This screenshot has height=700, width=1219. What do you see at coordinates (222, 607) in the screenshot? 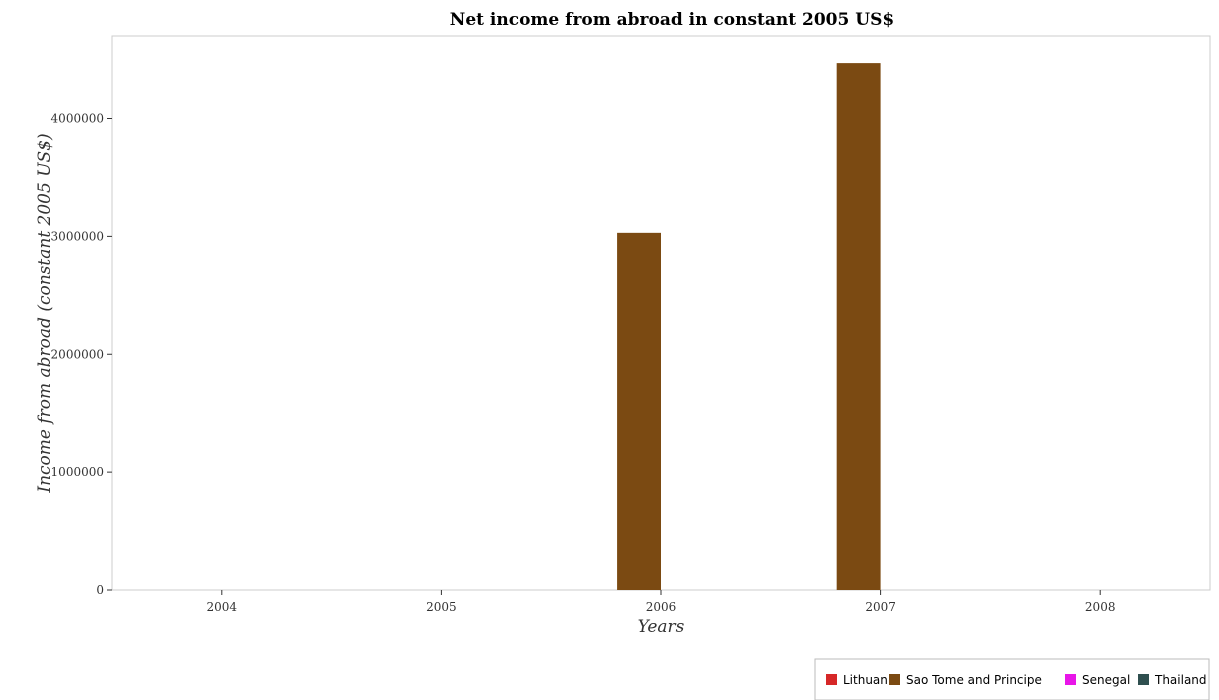
I see `x-tick-label: 2004` at bounding box center [222, 607].